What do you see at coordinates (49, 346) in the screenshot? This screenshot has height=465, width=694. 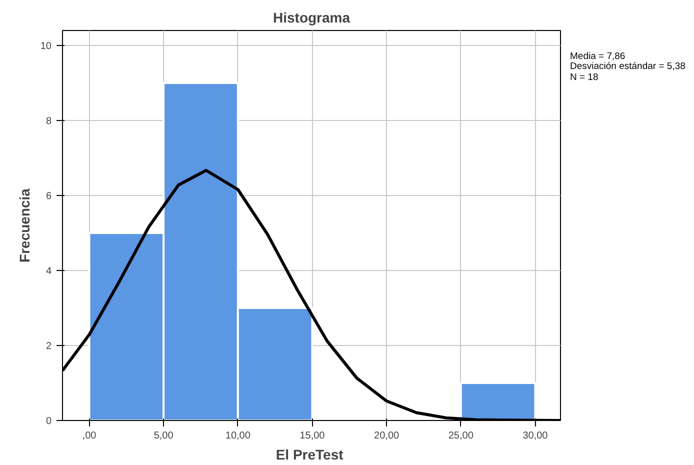 I see `y-tick-label: 2` at bounding box center [49, 346].